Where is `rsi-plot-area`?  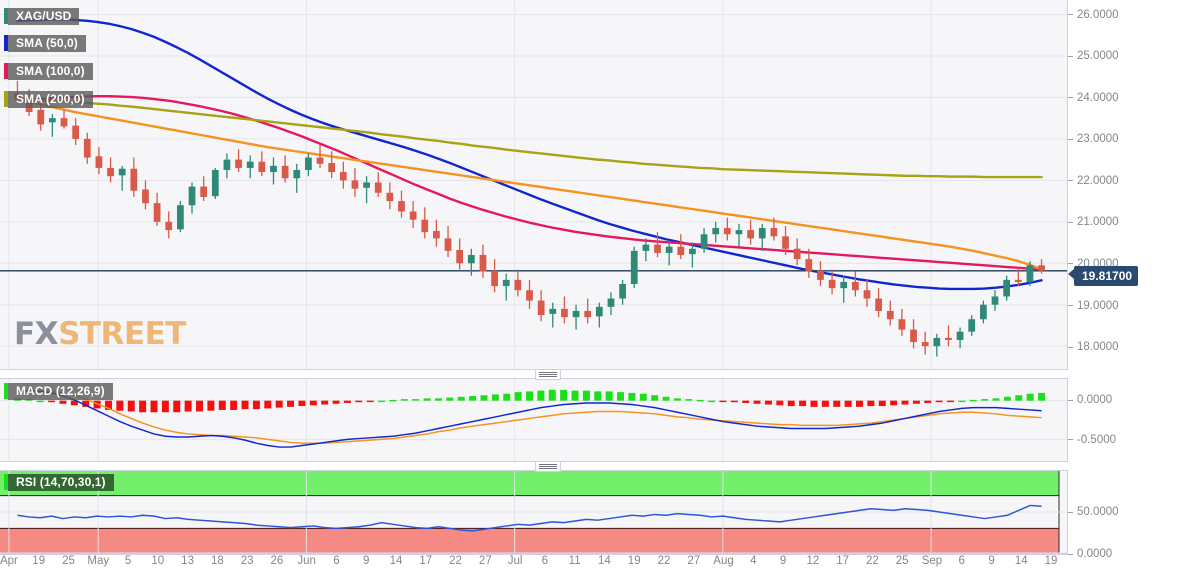
rsi-plot-area is located at coordinates (533, 512).